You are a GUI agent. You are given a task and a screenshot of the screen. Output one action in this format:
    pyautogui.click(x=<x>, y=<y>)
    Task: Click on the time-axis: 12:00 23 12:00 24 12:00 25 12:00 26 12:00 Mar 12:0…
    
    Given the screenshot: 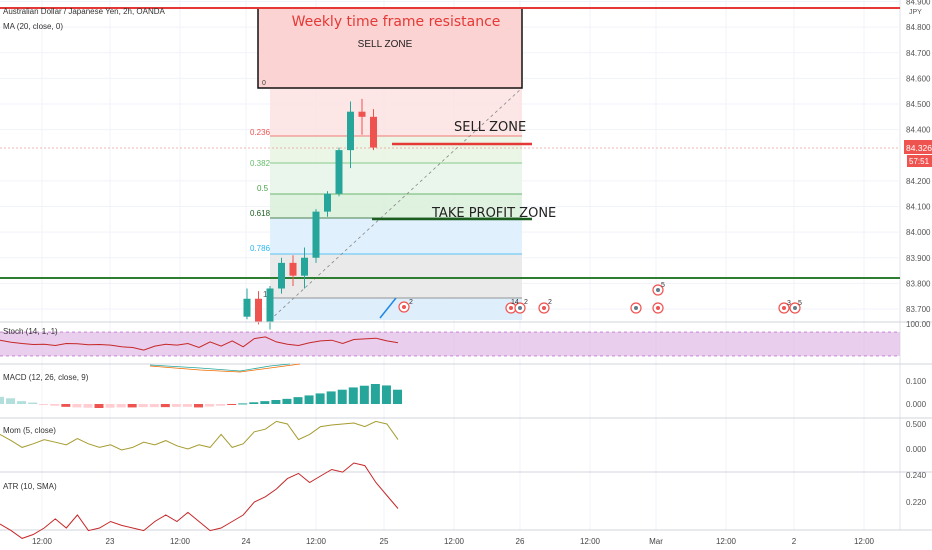 What is the action you would take?
    pyautogui.click(x=453, y=541)
    